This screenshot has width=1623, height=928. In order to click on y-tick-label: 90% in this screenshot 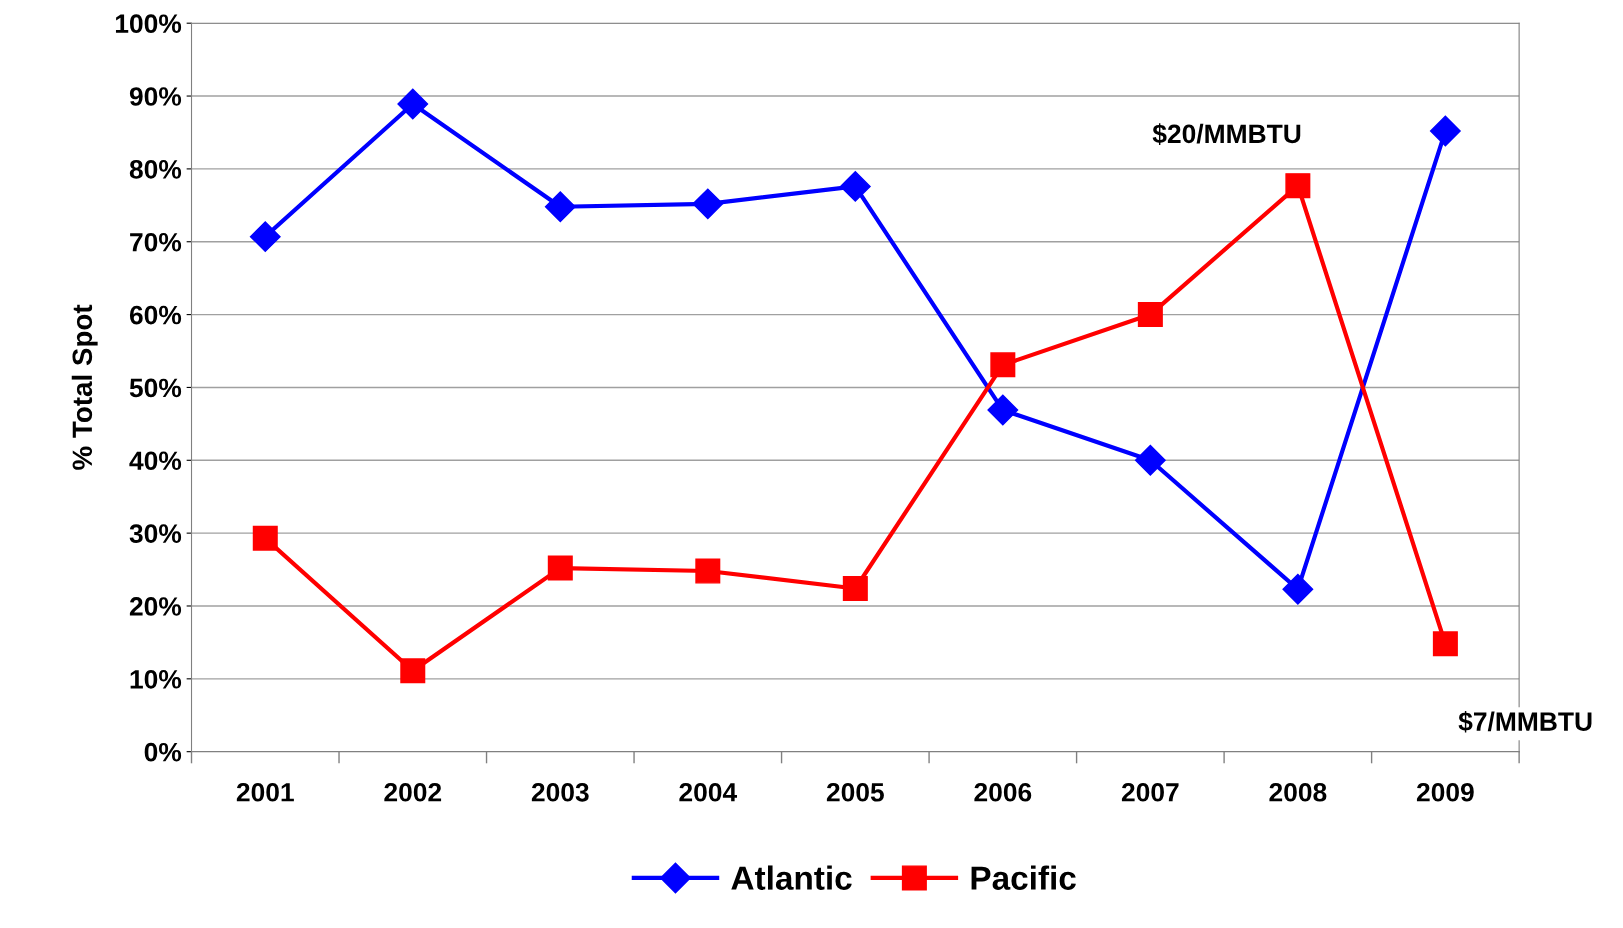, I will do `click(155, 96)`.